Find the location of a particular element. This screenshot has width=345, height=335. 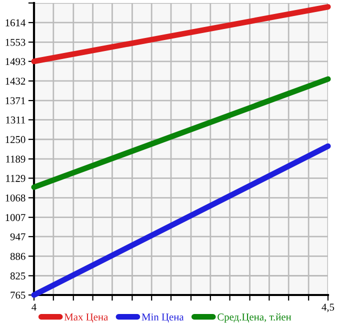

y-tick-label: 1311 is located at coordinates (16, 120).